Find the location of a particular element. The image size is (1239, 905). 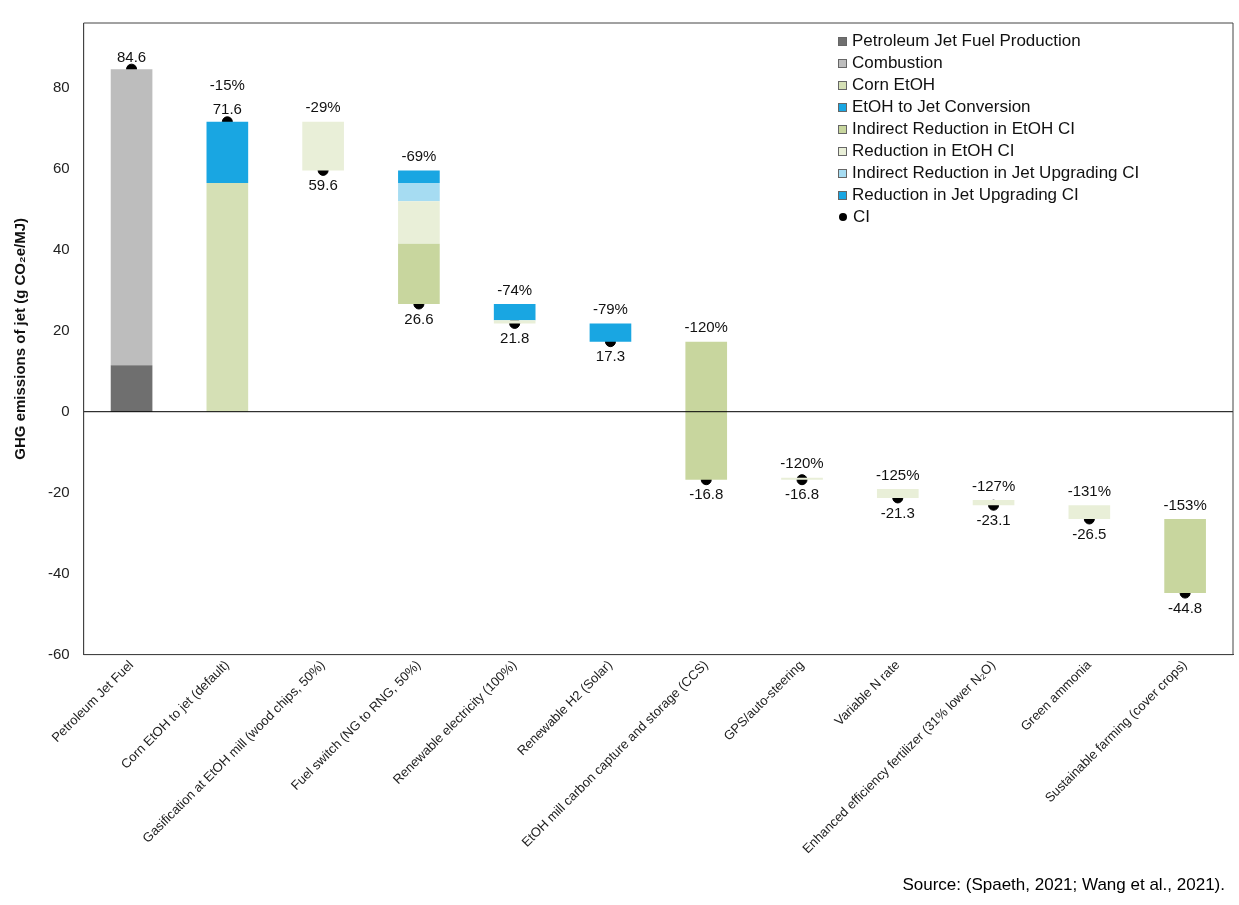

annotation: -127% is located at coordinates (993, 485).